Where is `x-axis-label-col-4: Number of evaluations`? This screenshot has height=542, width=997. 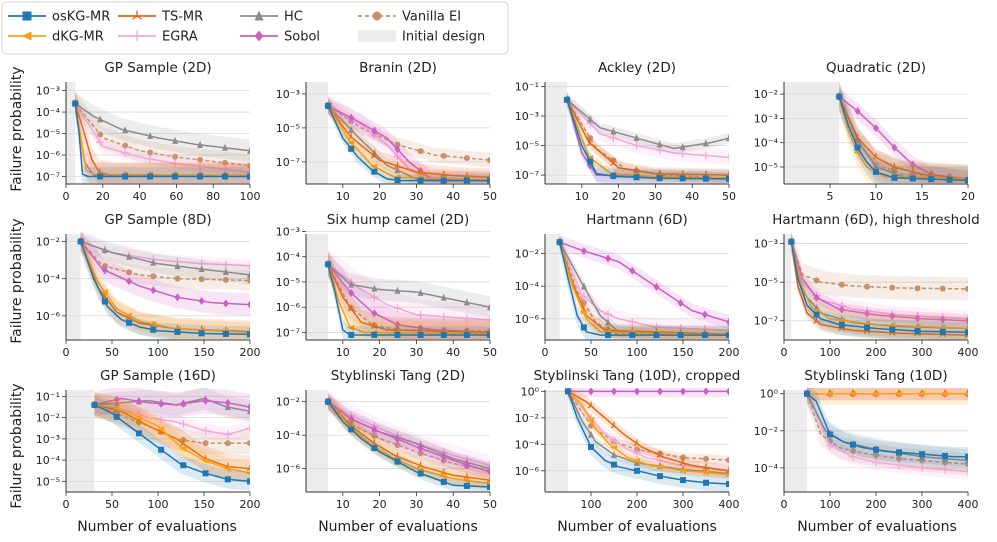
x-axis-label-col-4: Number of evaluations is located at coordinates (877, 527).